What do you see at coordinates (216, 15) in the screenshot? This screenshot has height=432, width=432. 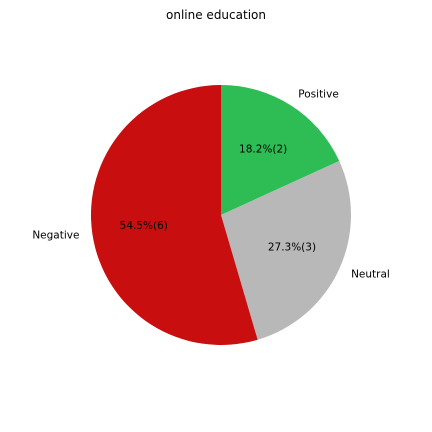 I see `chart-title: online education` at bounding box center [216, 15].